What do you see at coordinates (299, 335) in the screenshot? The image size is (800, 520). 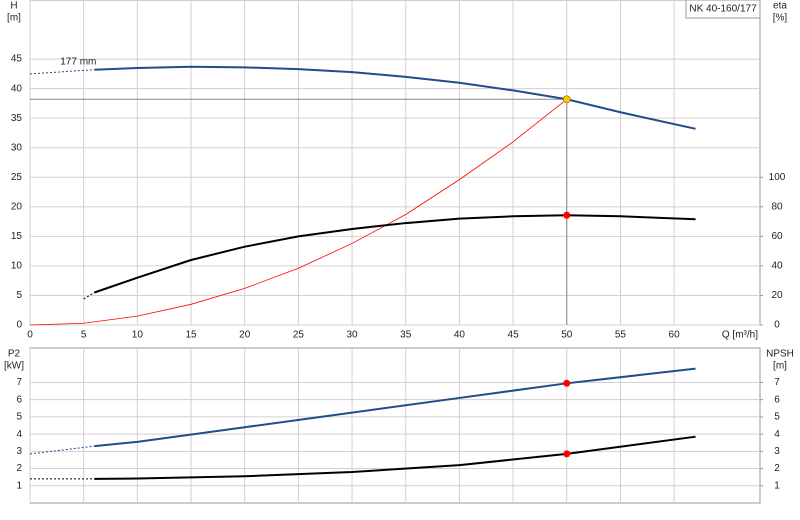 I see `x-tick-label: 25` at bounding box center [299, 335].